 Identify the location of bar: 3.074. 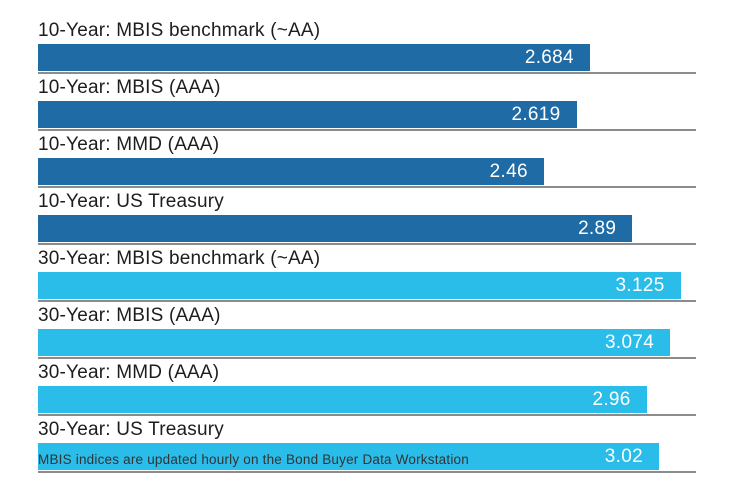
(354, 342).